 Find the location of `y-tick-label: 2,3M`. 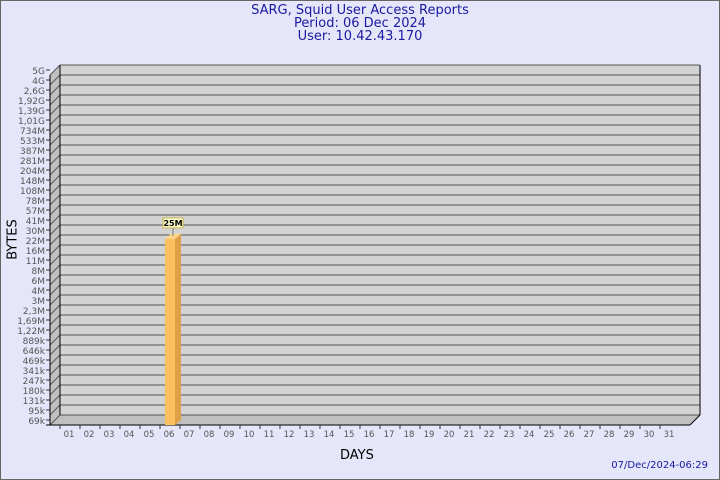

y-tick-label: 2,3M is located at coordinates (34, 312).